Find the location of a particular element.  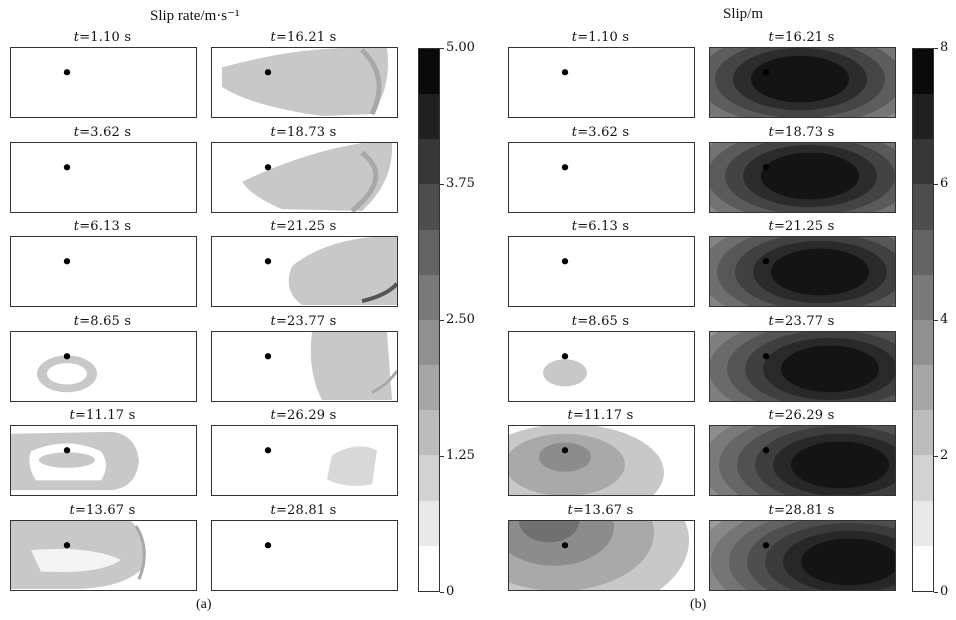

snapshot-time-label: t=3.62 s is located at coordinates (102, 132).